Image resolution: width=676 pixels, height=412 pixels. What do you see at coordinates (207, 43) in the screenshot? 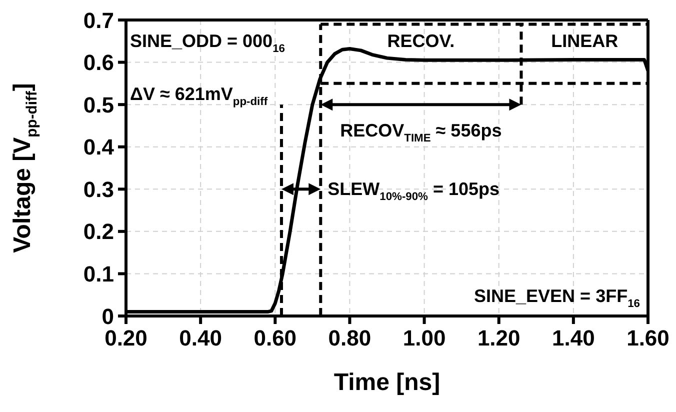
I see `annotation: SINE_ODD = 000$_{16}$` at bounding box center [207, 43].